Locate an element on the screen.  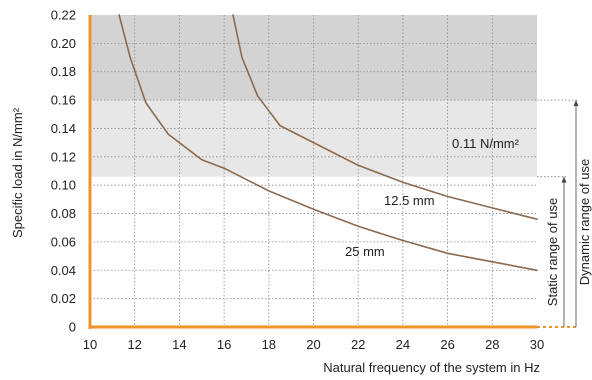
y-tick-0.16: 0.16 is located at coordinates (63, 100).